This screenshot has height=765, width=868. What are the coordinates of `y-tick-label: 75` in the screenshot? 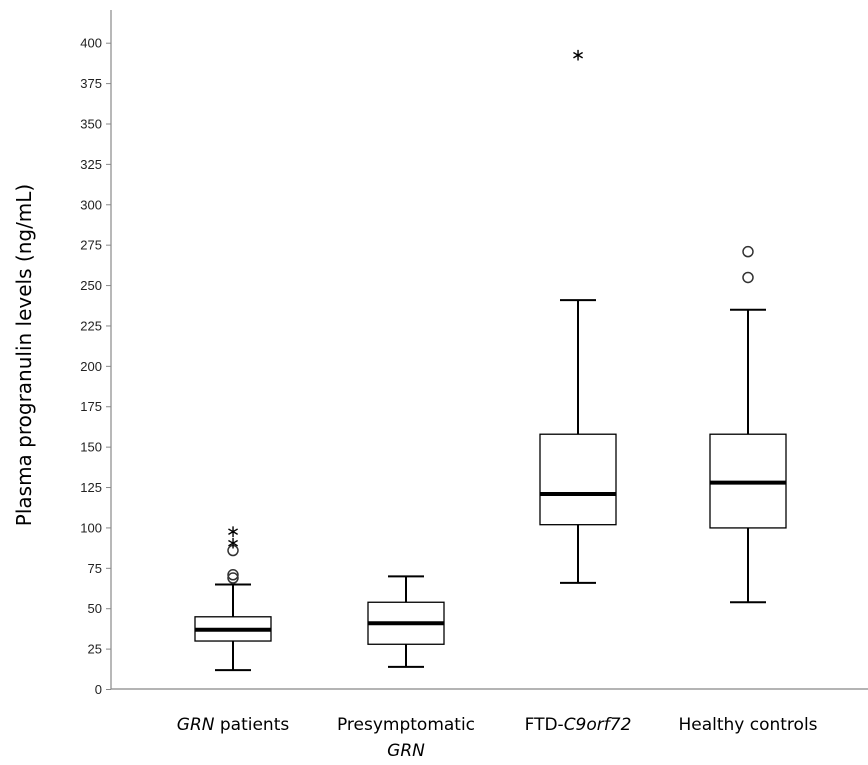 It's located at (95, 568).